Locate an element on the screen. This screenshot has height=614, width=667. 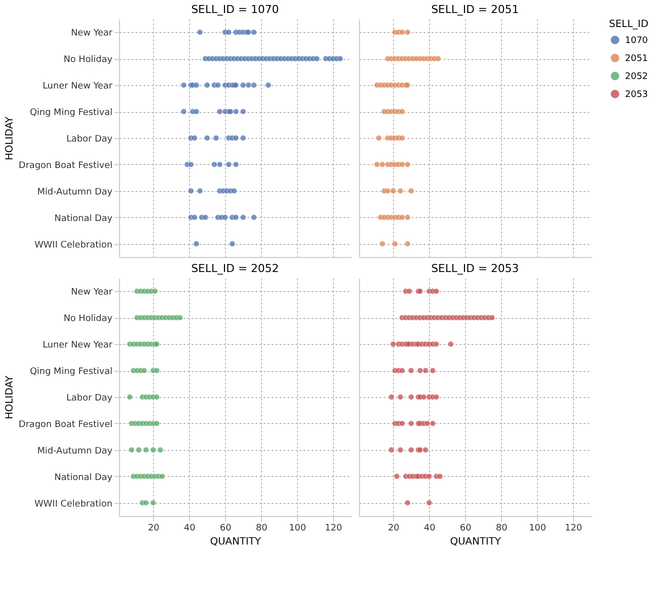
legend-label: 2051 is located at coordinates (636, 59).